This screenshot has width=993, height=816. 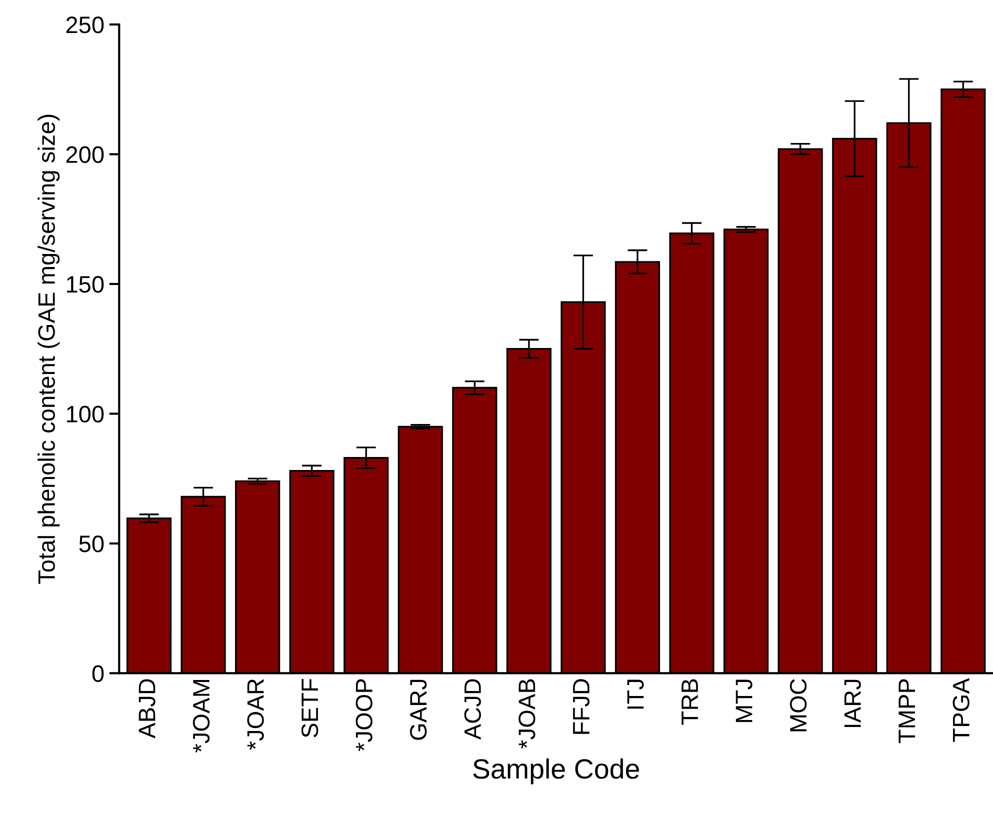 What do you see at coordinates (906, 711) in the screenshot?
I see `x-tick-label: TMPP` at bounding box center [906, 711].